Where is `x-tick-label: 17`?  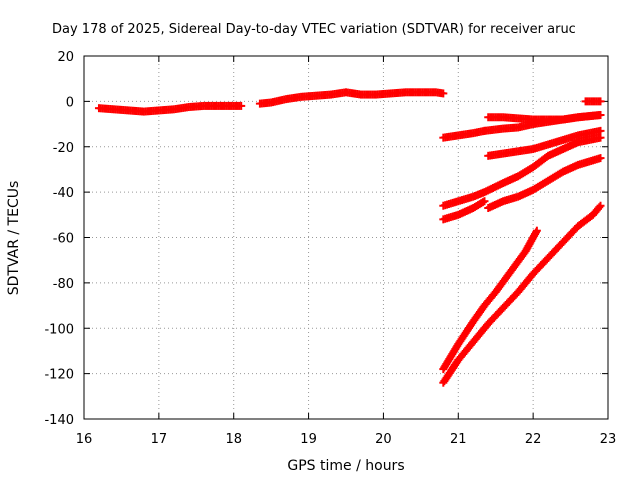 x-tick-label: 17 is located at coordinates (159, 439).